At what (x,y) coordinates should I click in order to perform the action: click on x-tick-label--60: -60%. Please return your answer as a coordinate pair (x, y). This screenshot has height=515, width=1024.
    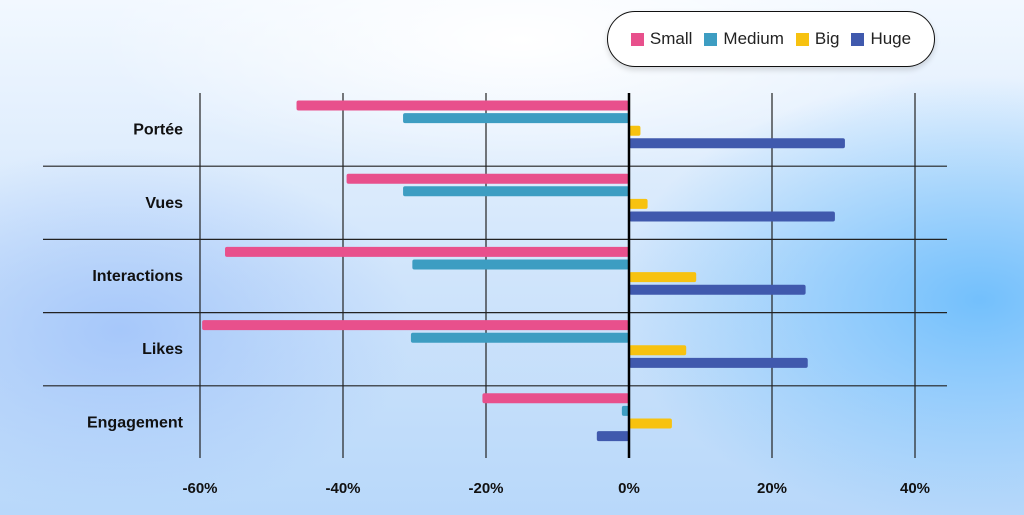
    Looking at the image, I should click on (199, 488).